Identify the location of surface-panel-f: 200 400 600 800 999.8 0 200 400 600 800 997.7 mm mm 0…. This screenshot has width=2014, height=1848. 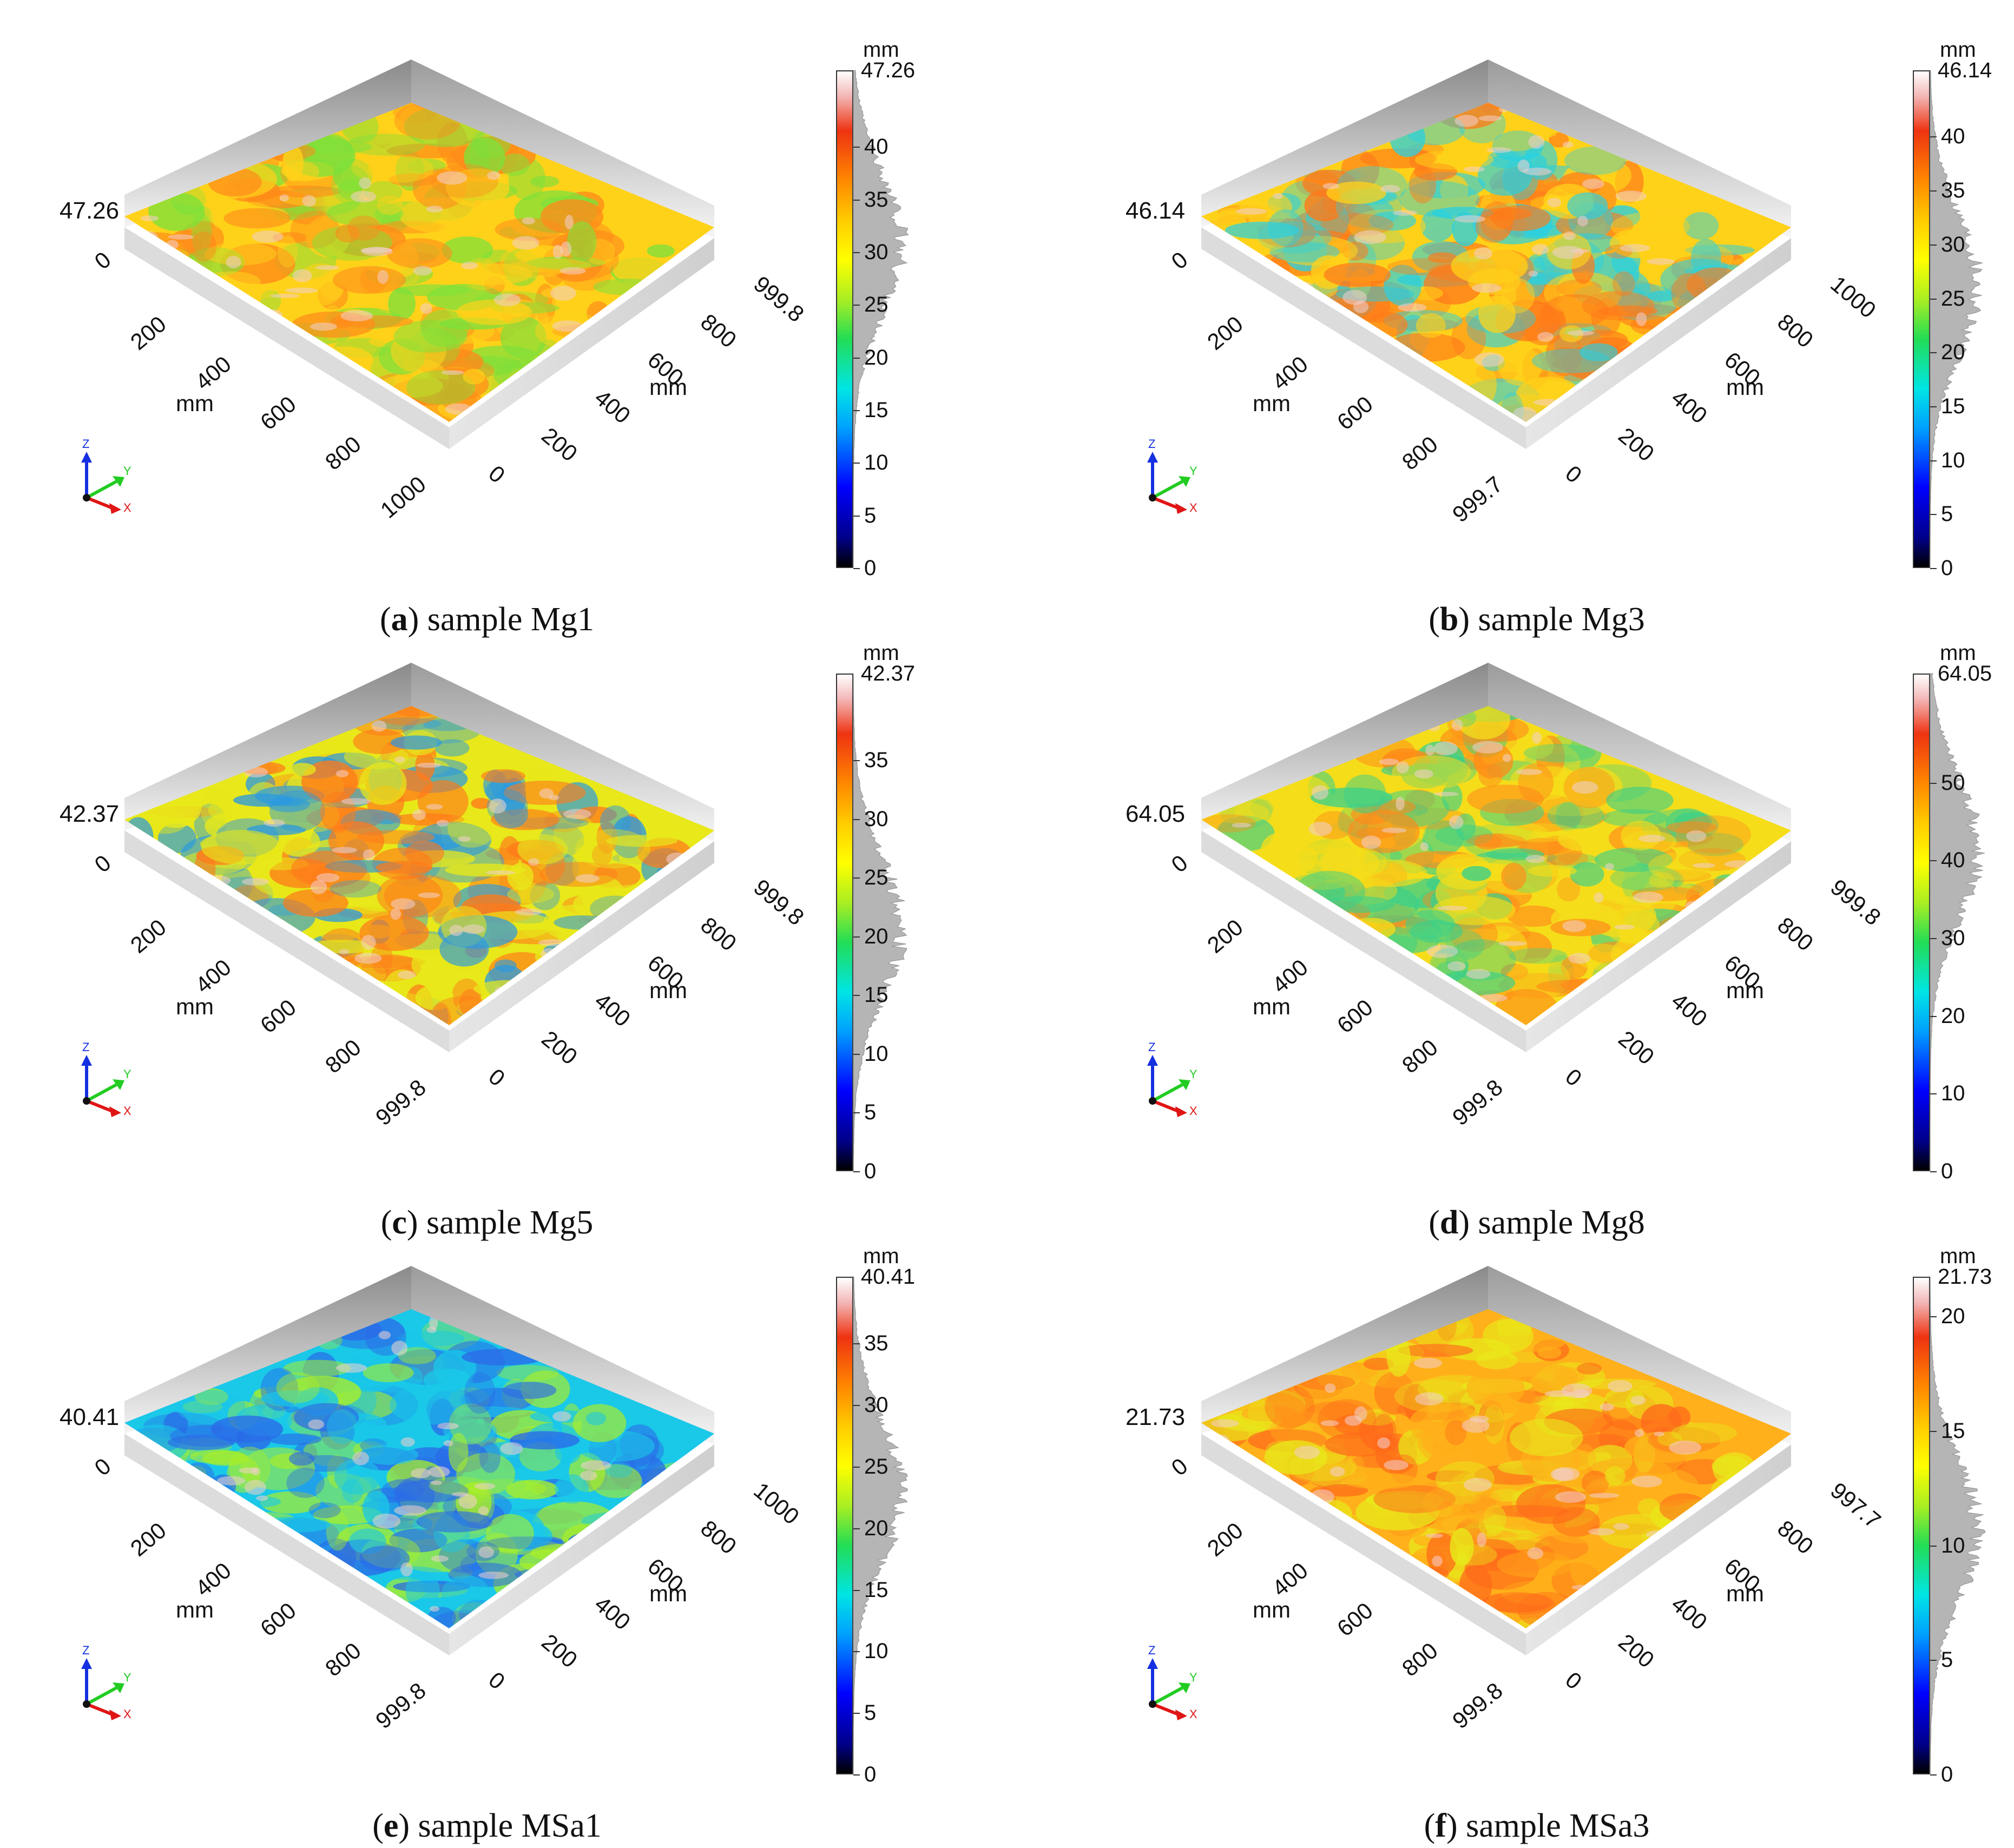
(1537, 1544).